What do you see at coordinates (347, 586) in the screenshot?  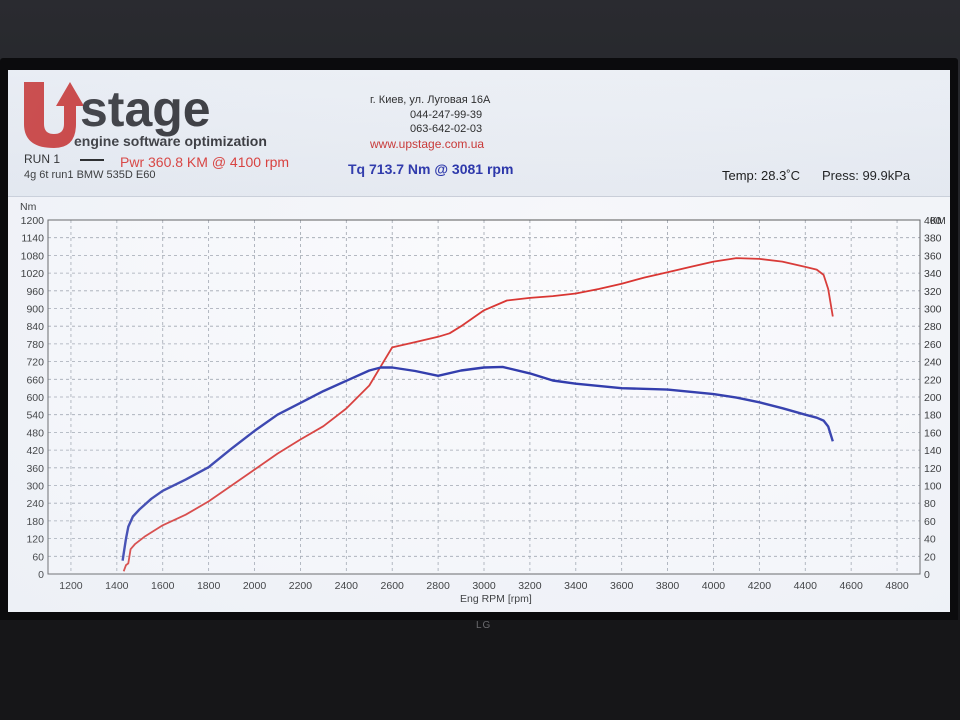 I see `x-tick-label: 2400` at bounding box center [347, 586].